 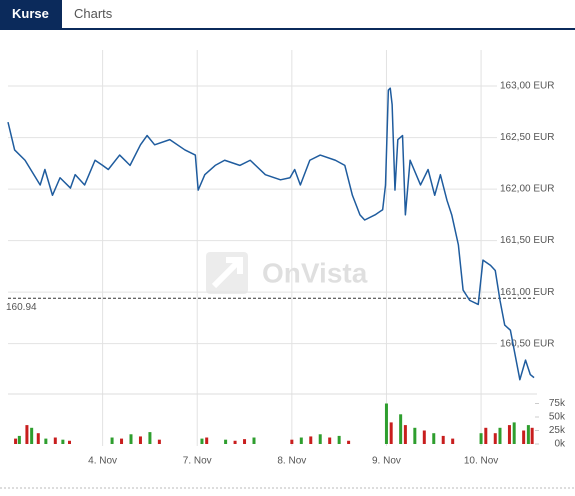 I want to click on x-tick-label: 10. Nov, so click(x=481, y=461).